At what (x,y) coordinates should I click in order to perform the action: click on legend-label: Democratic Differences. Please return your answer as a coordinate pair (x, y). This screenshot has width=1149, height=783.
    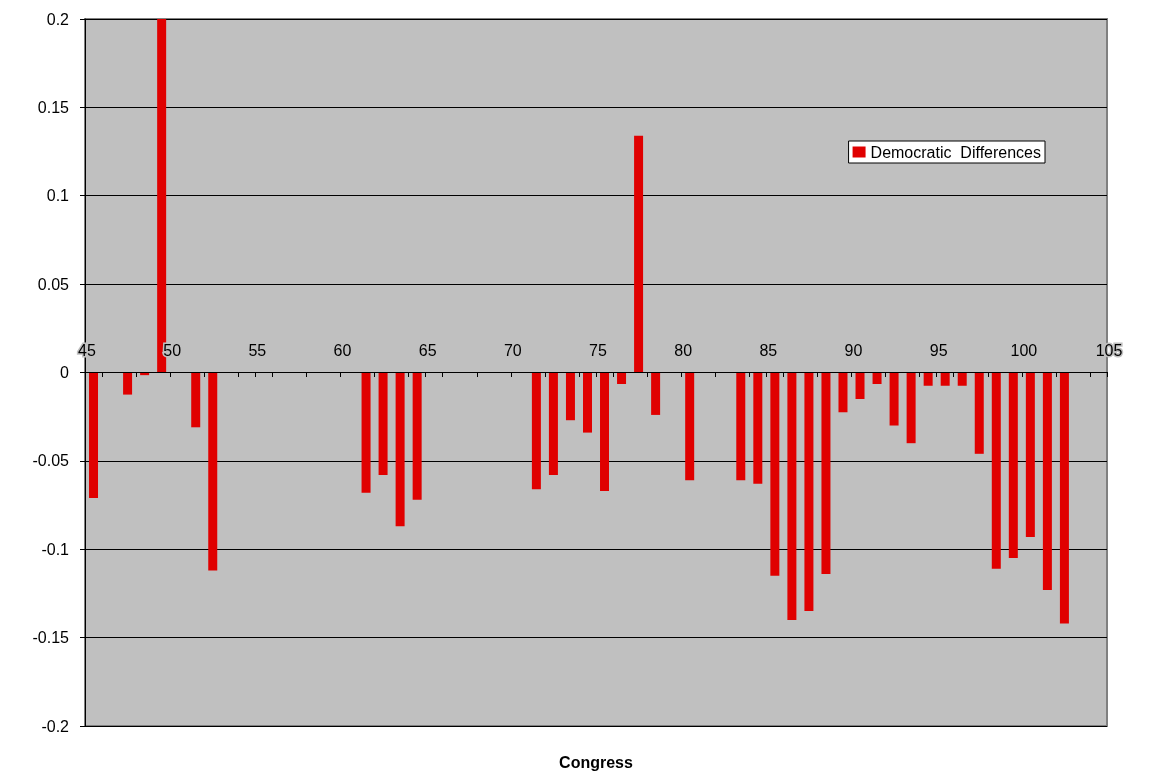
    Looking at the image, I should click on (956, 152).